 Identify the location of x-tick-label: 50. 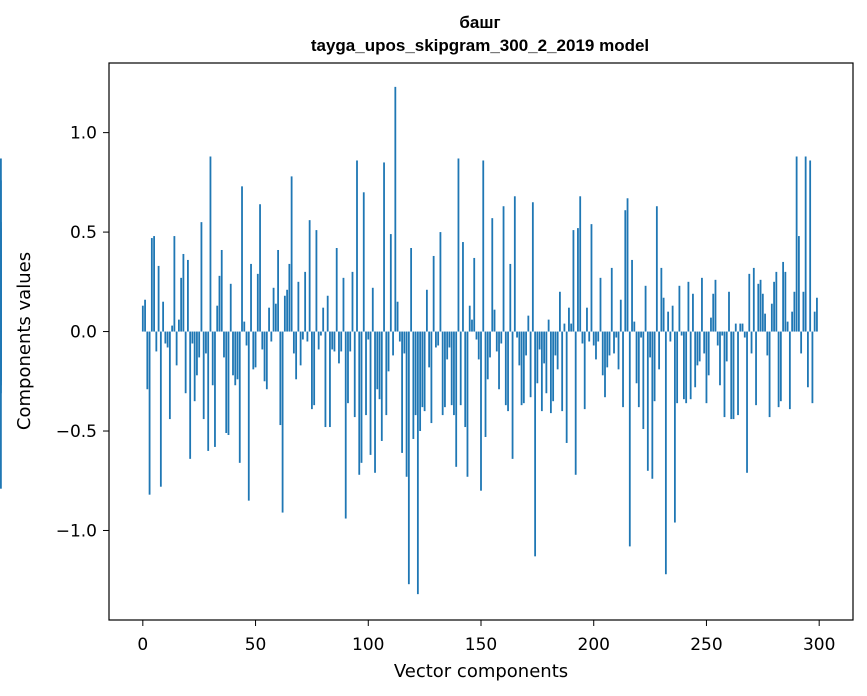
(256, 645).